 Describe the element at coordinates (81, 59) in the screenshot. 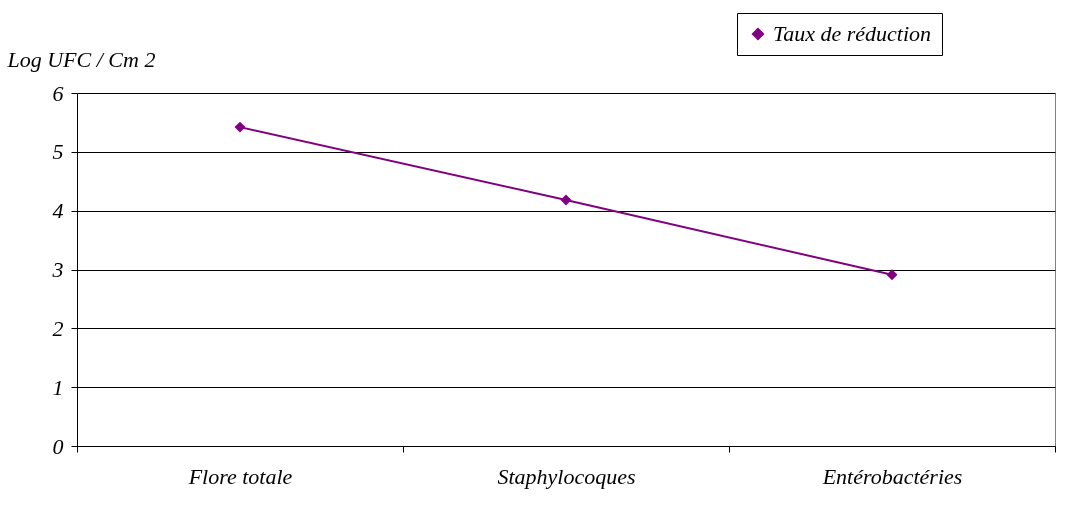

I see `y-axis-title: Log UFC / Cm 2` at that location.